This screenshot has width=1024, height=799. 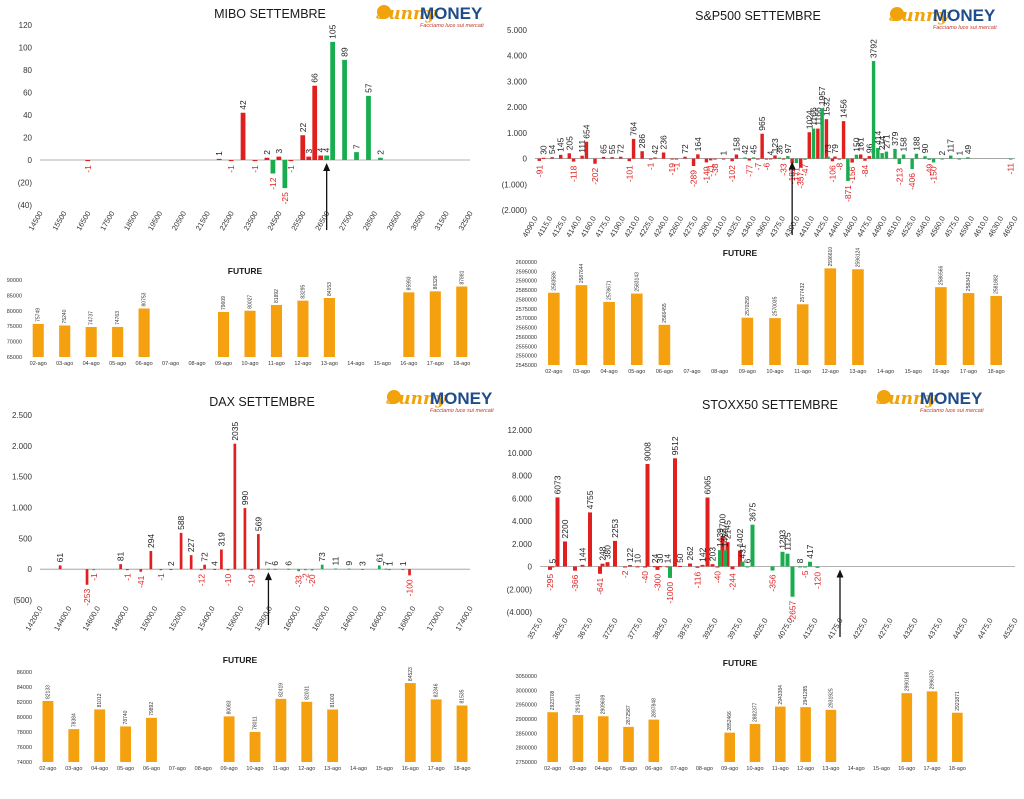 I want to click on bar-value-label: -49, so click(x=929, y=170).